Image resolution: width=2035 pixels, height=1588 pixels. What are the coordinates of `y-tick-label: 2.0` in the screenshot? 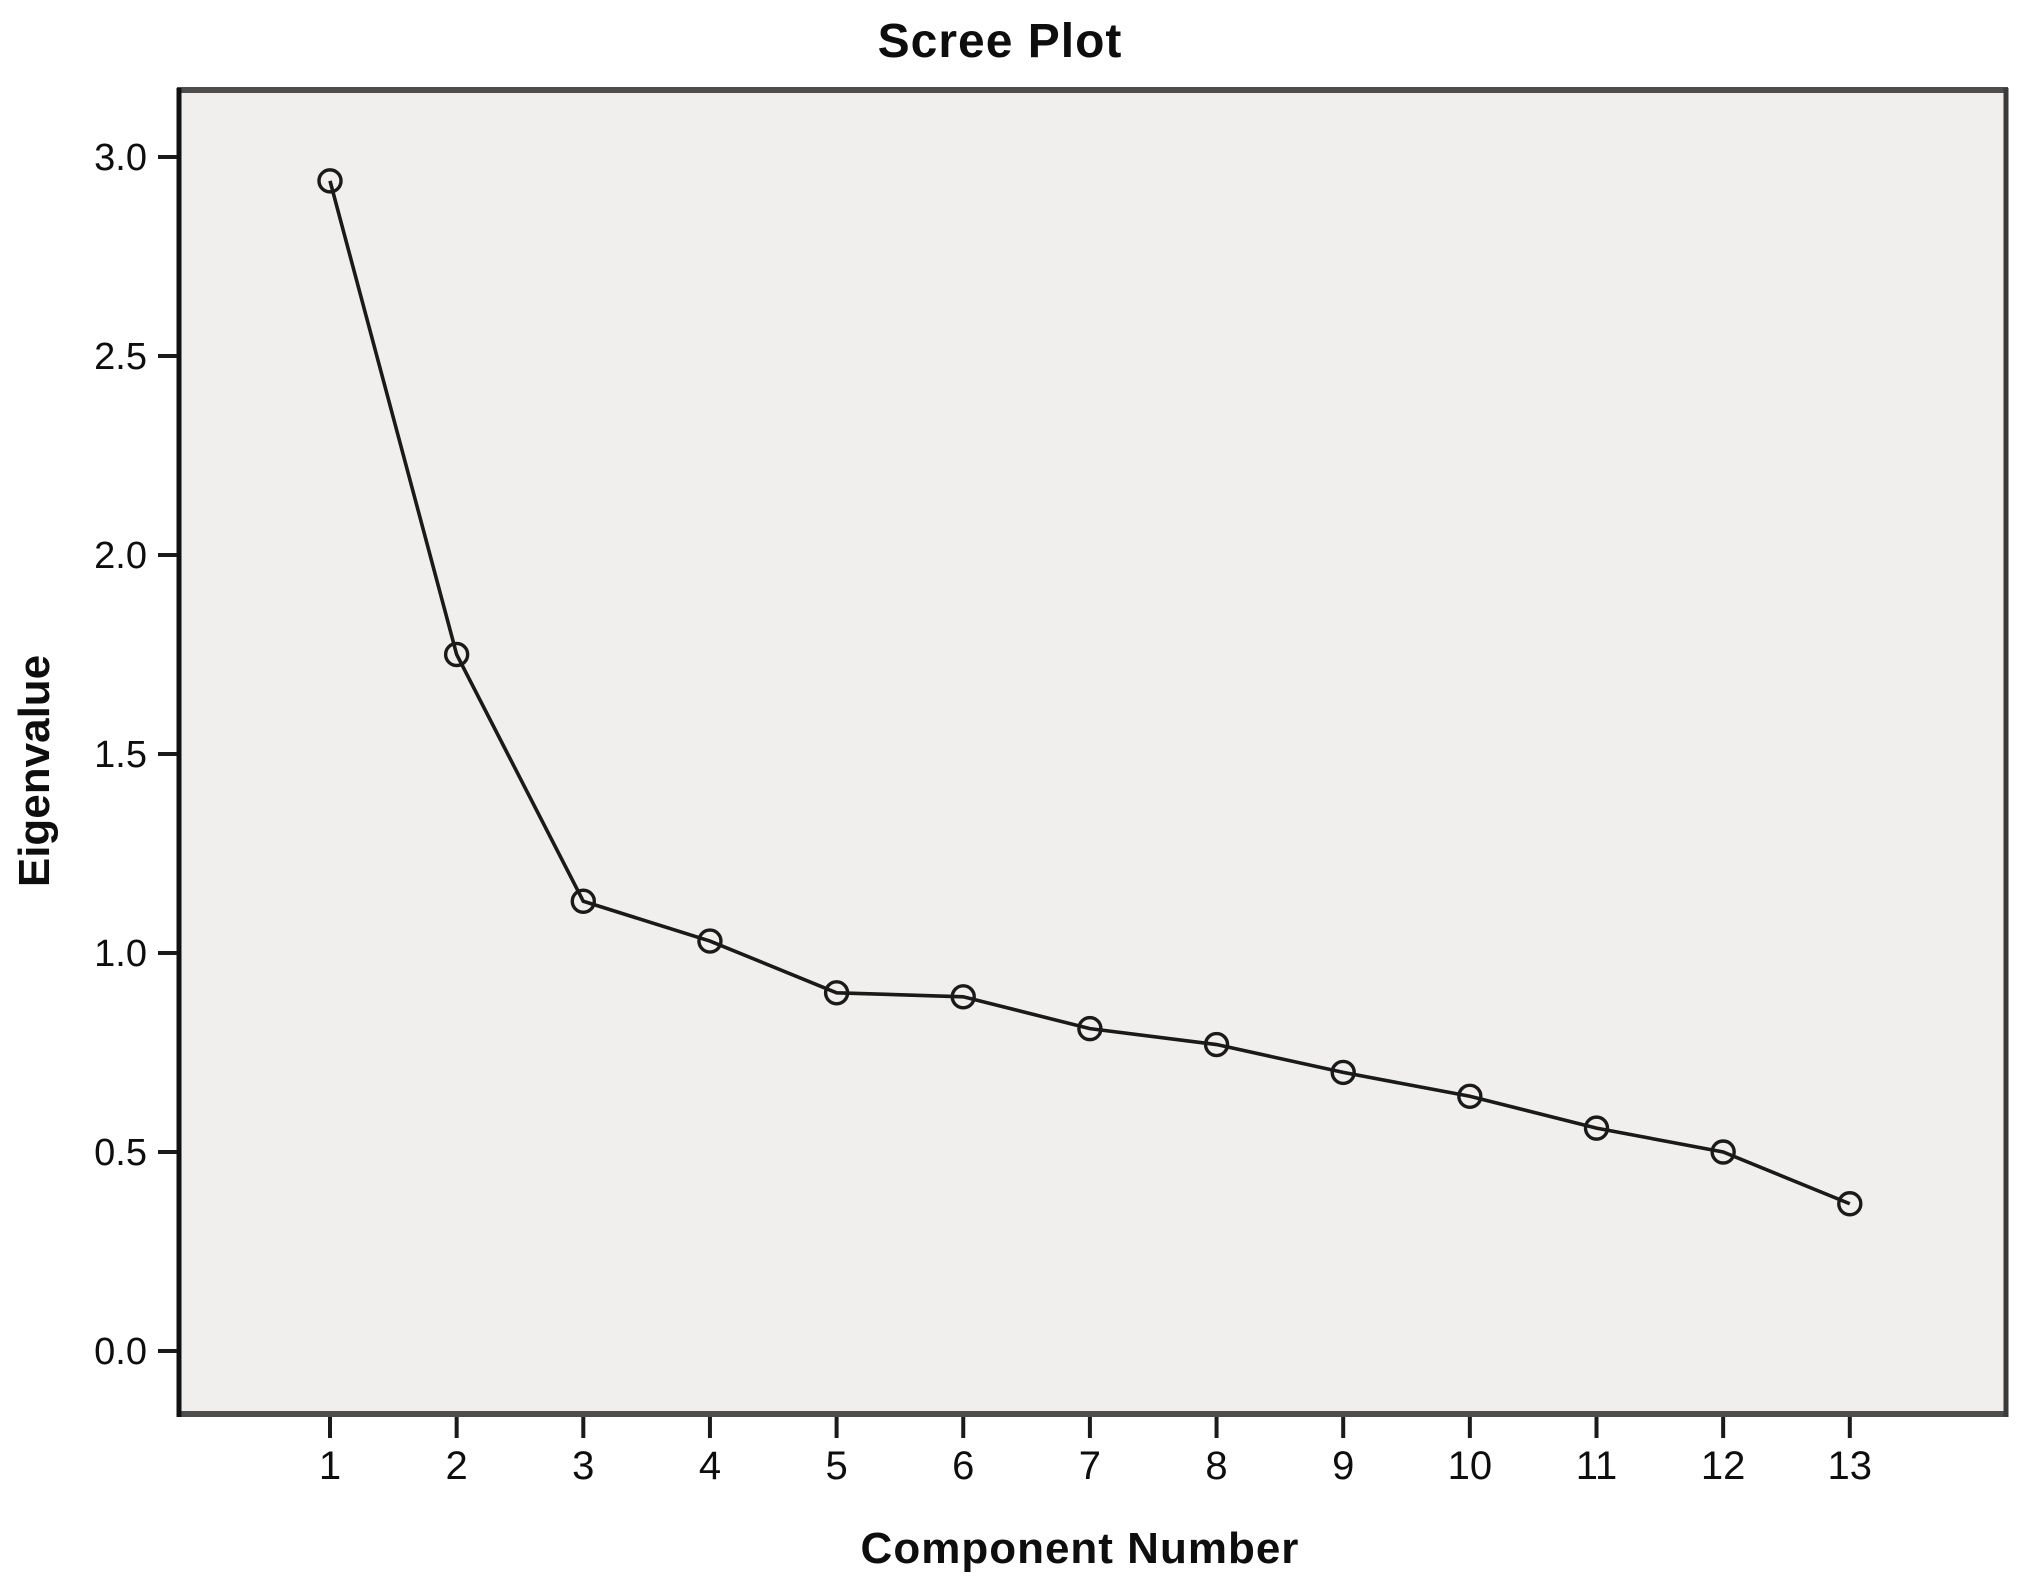 It's located at (120, 556).